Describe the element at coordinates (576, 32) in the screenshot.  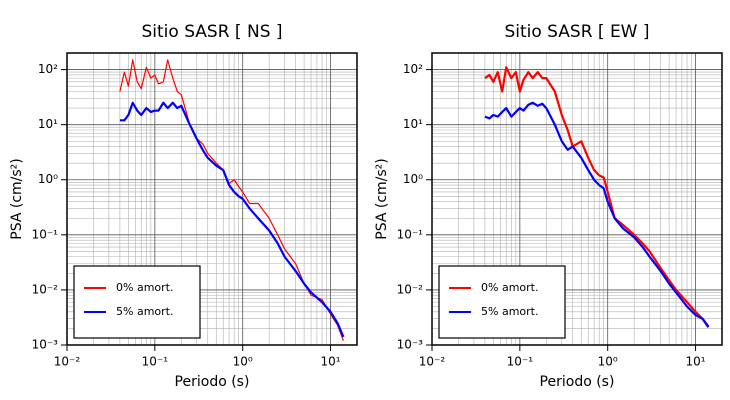
I see `chart-title: Sitio SASR [ EW ]` at that location.